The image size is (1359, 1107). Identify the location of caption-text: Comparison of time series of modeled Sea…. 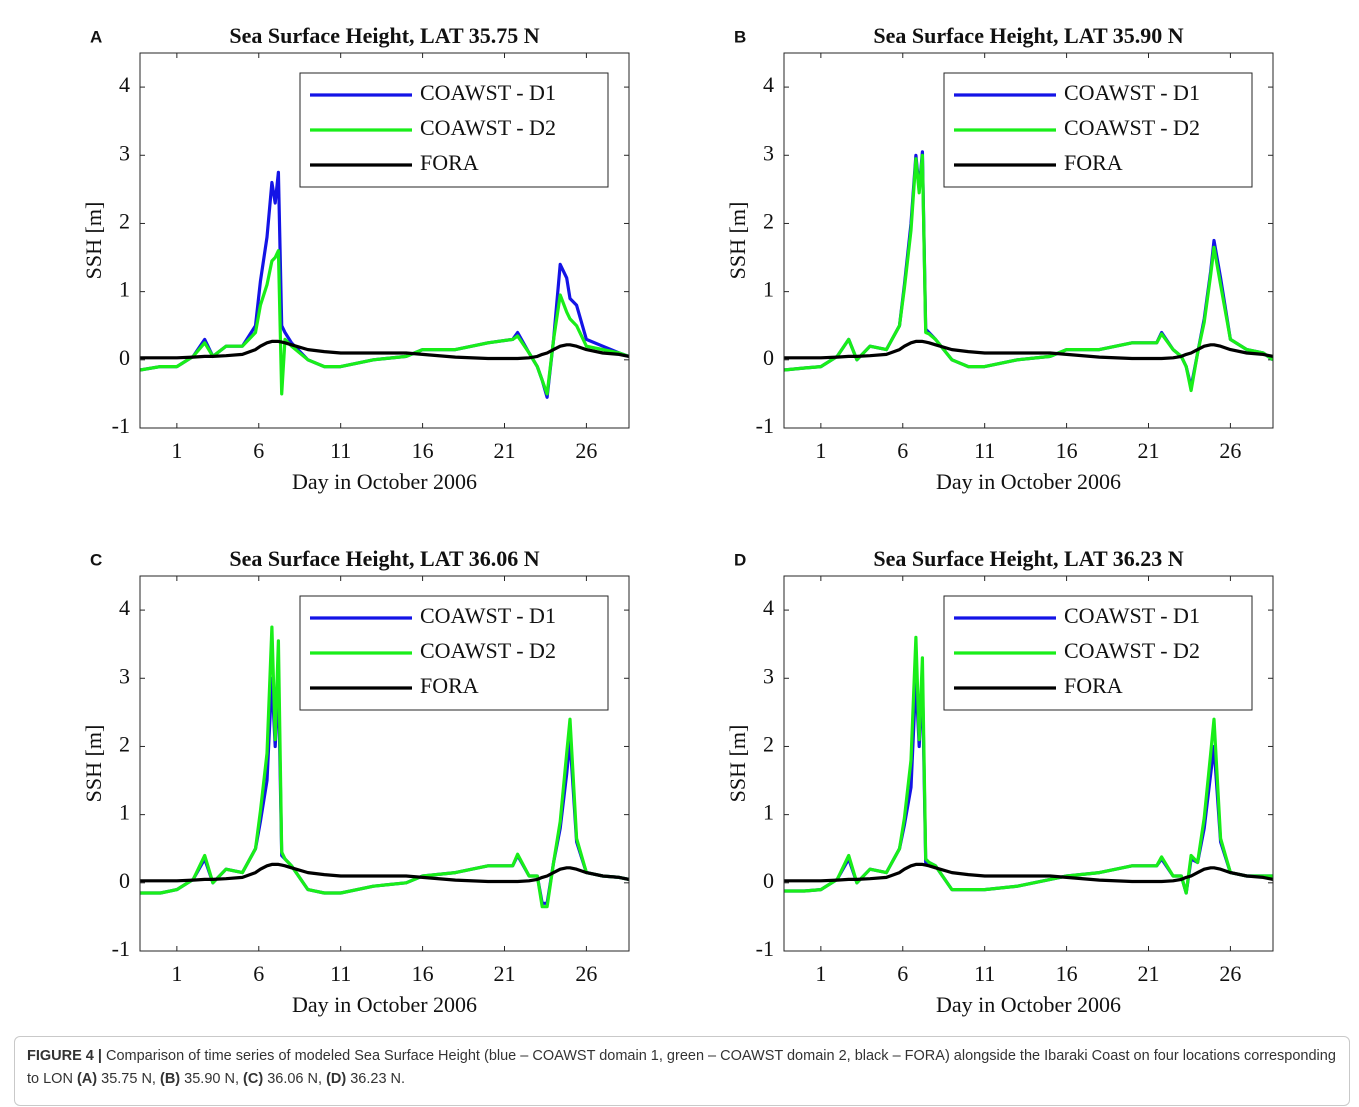
(681, 1067).